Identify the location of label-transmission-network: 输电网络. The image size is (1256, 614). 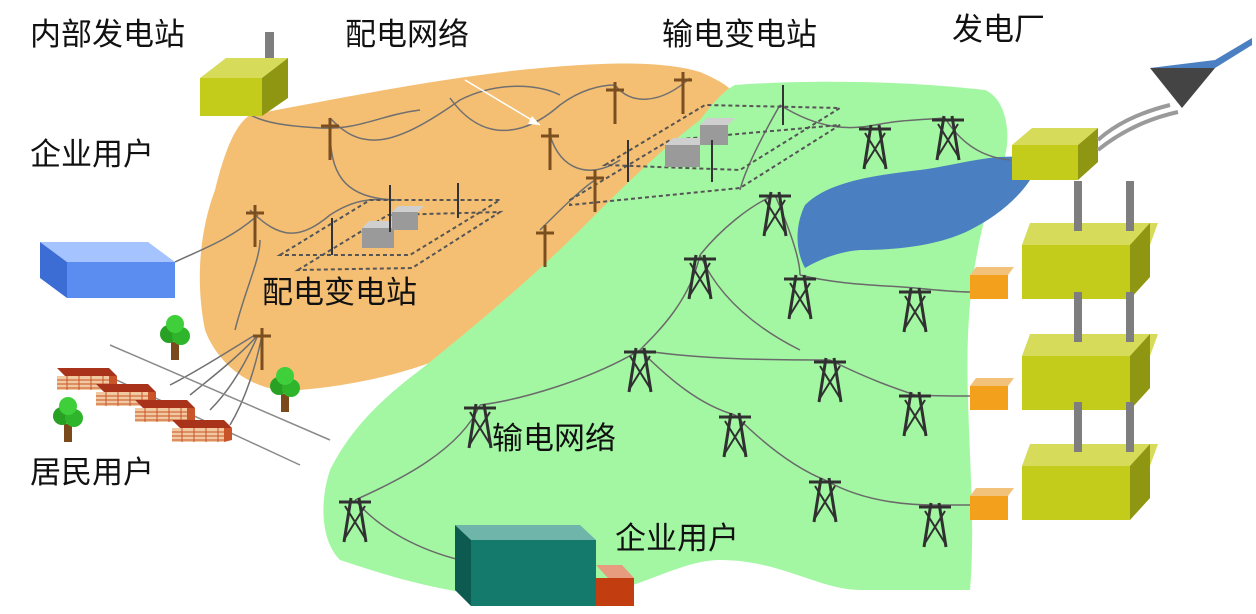
(554, 439).